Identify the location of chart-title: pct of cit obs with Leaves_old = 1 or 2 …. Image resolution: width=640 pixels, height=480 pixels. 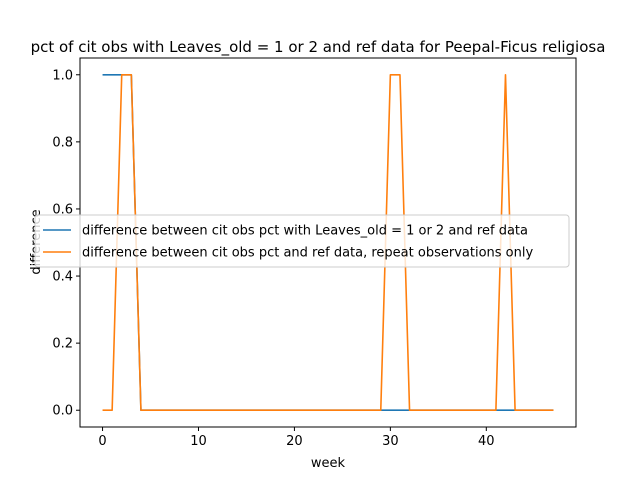
(318, 47).